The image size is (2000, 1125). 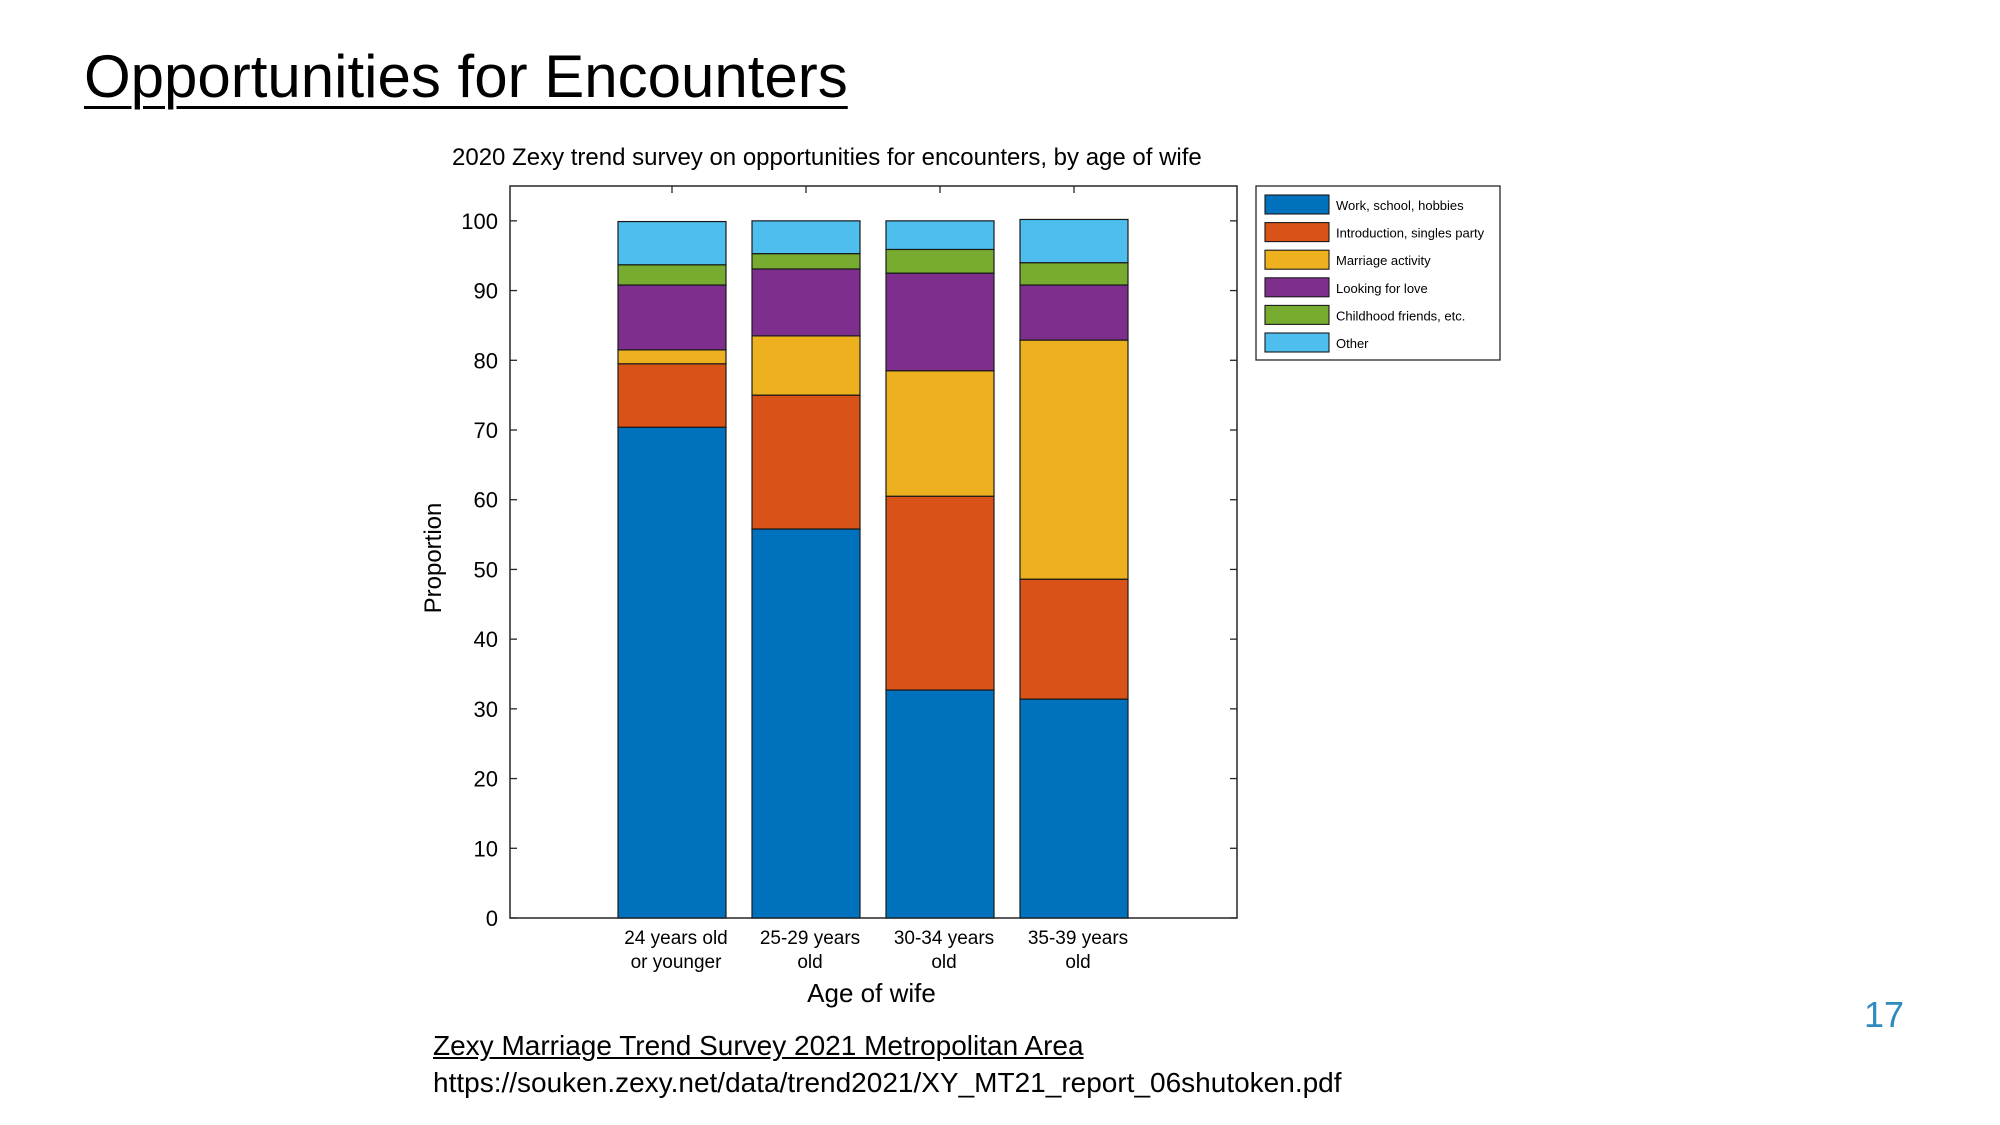 What do you see at coordinates (1352, 343) in the screenshot?
I see `legend-entry: Other` at bounding box center [1352, 343].